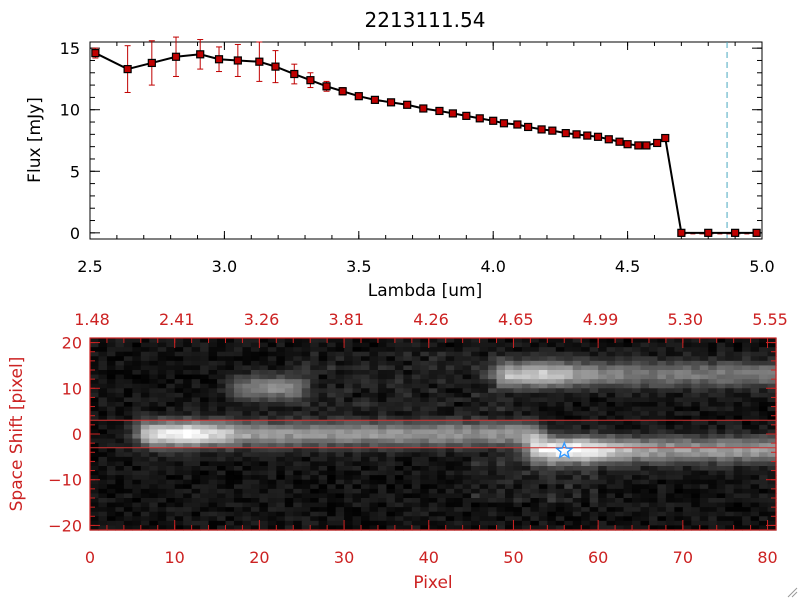  I want to click on pixel-tick-label: 40, so click(429, 557).